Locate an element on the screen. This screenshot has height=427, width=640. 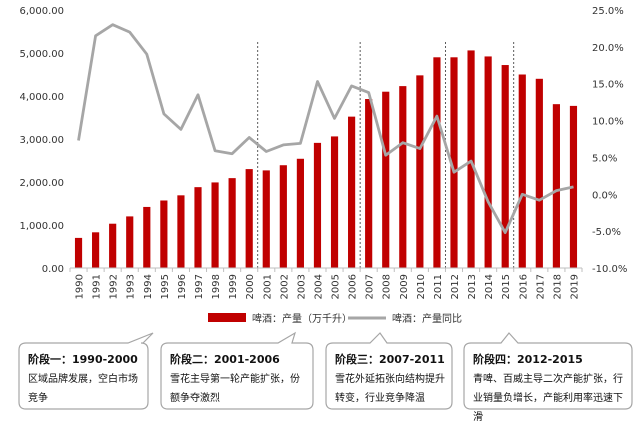
x-tick-label: 1994 is located at coordinates (148, 286).